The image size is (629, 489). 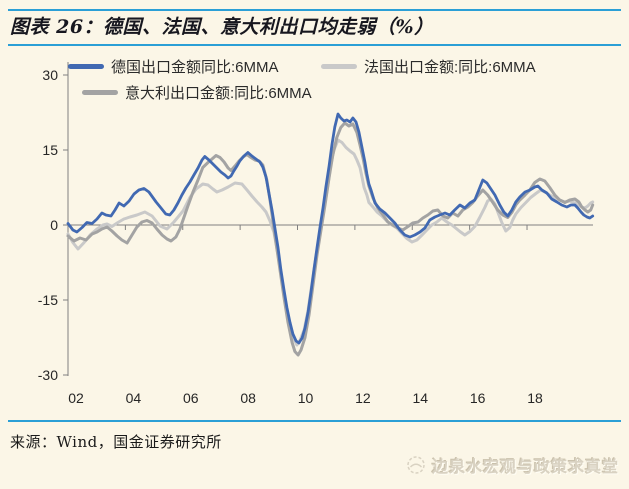 What do you see at coordinates (535, 398) in the screenshot?
I see `x-tick-label: 18` at bounding box center [535, 398].